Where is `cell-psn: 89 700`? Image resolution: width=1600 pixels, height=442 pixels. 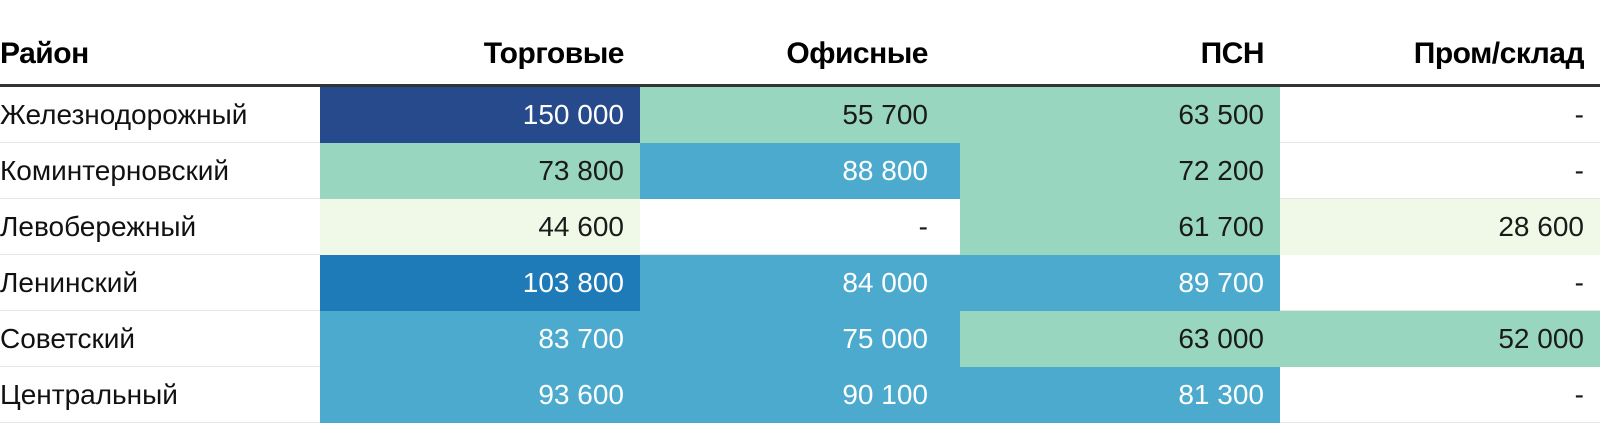
cell-psn: 89 700 is located at coordinates (1120, 282).